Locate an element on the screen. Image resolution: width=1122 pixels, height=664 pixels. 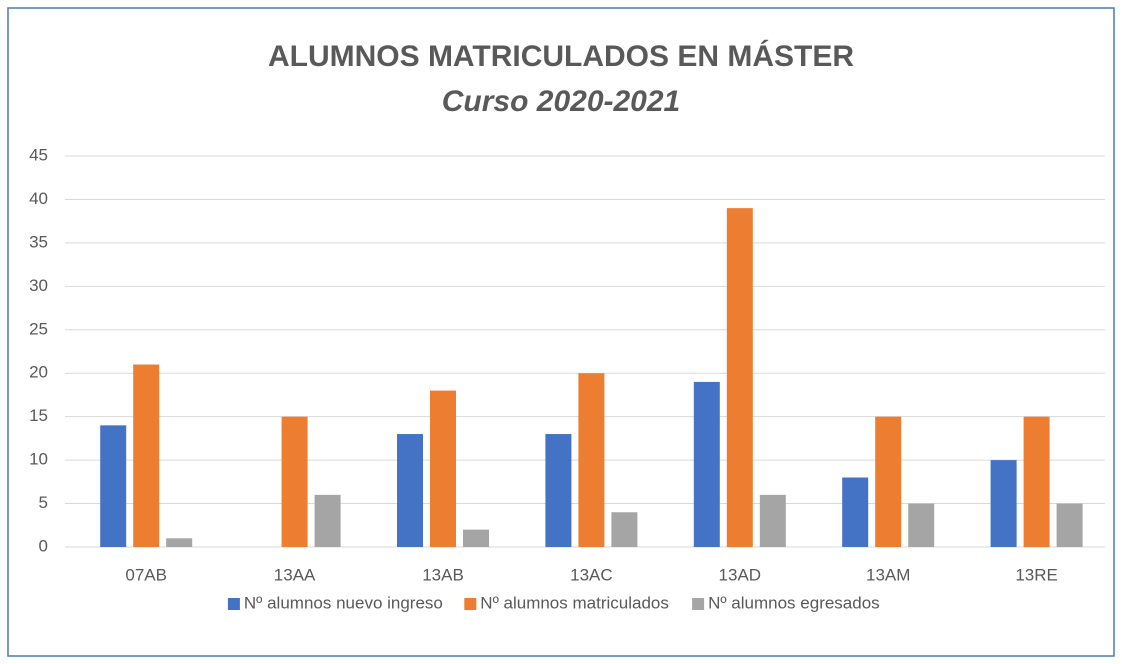
y-tick-label: 45 is located at coordinates (38, 154).